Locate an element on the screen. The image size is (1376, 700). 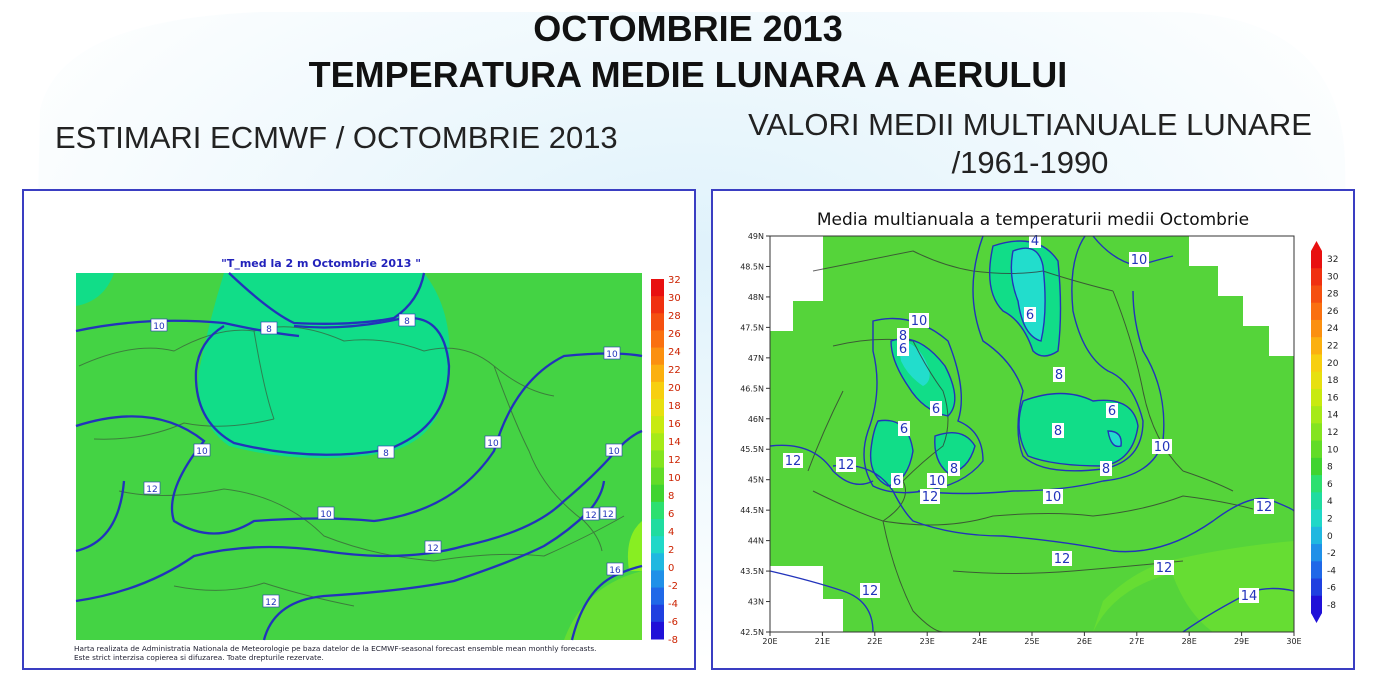
multiannual-y-tick-label: 42.5N is located at coordinates (752, 632).